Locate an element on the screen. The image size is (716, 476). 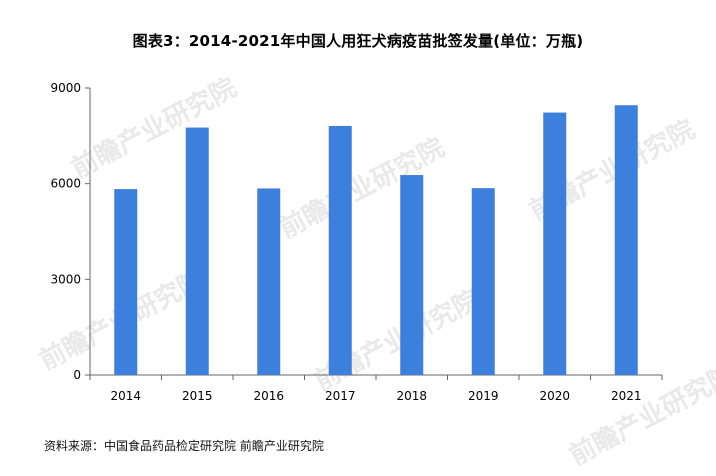
y-tick-label: 9000 is located at coordinates (65, 88).